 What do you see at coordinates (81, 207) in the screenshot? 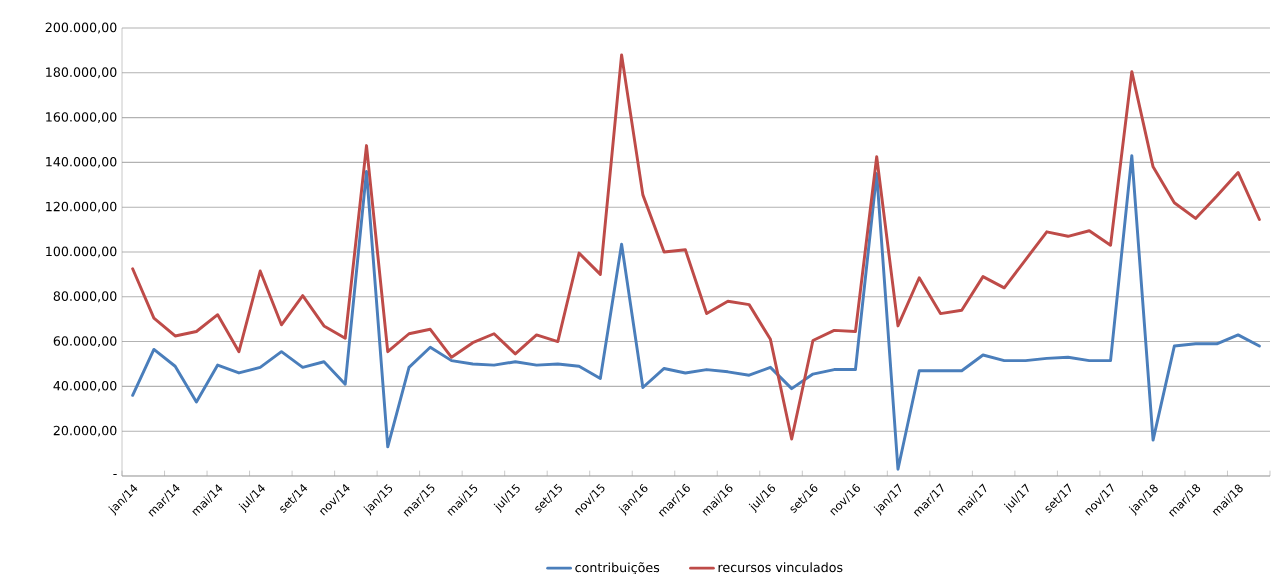
I see `y-tick-label: 120.000,00` at bounding box center [81, 207].